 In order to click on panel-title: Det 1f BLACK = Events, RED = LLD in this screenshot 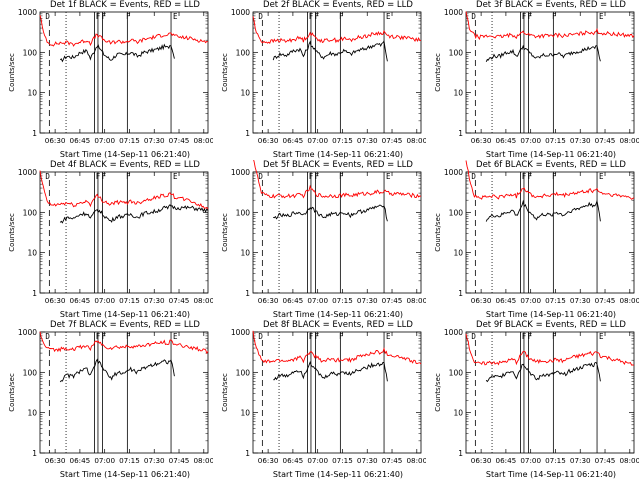, I will do `click(125, 5)`.